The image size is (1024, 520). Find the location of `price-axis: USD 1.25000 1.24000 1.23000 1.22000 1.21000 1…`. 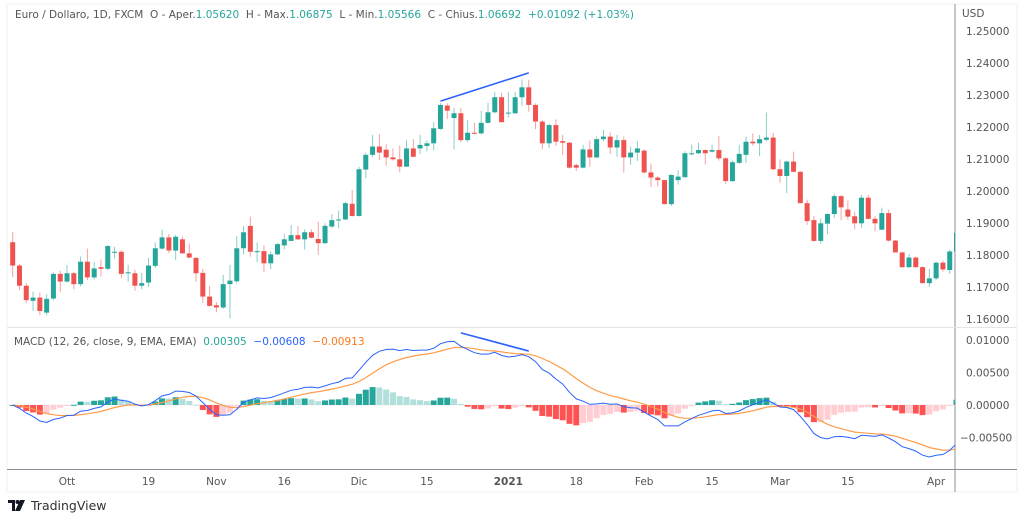

price-axis: USD 1.25000 1.24000 1.23000 1.22000 1.21000 1… is located at coordinates (985, 167).